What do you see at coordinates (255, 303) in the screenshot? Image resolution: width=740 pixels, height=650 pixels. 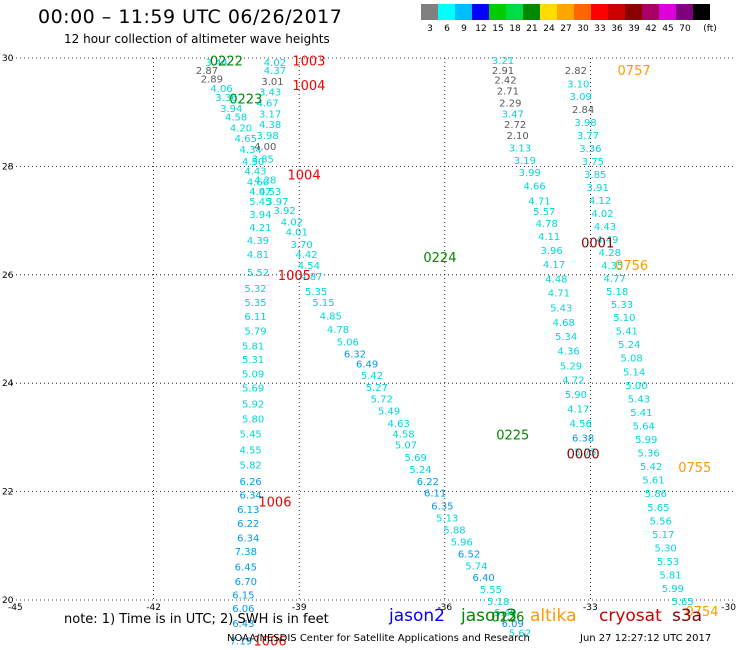 I see `wave-height-value: 5.35` at bounding box center [255, 303].